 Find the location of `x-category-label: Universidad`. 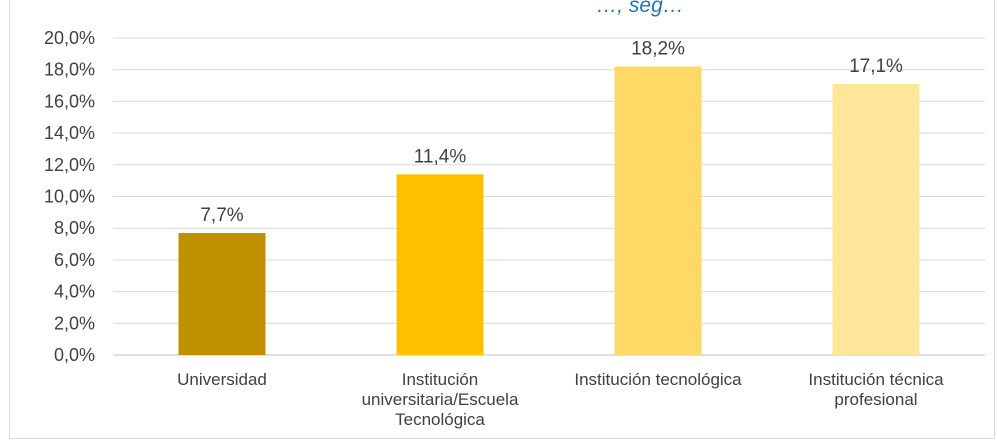

x-category-label: Universidad is located at coordinates (222, 379).